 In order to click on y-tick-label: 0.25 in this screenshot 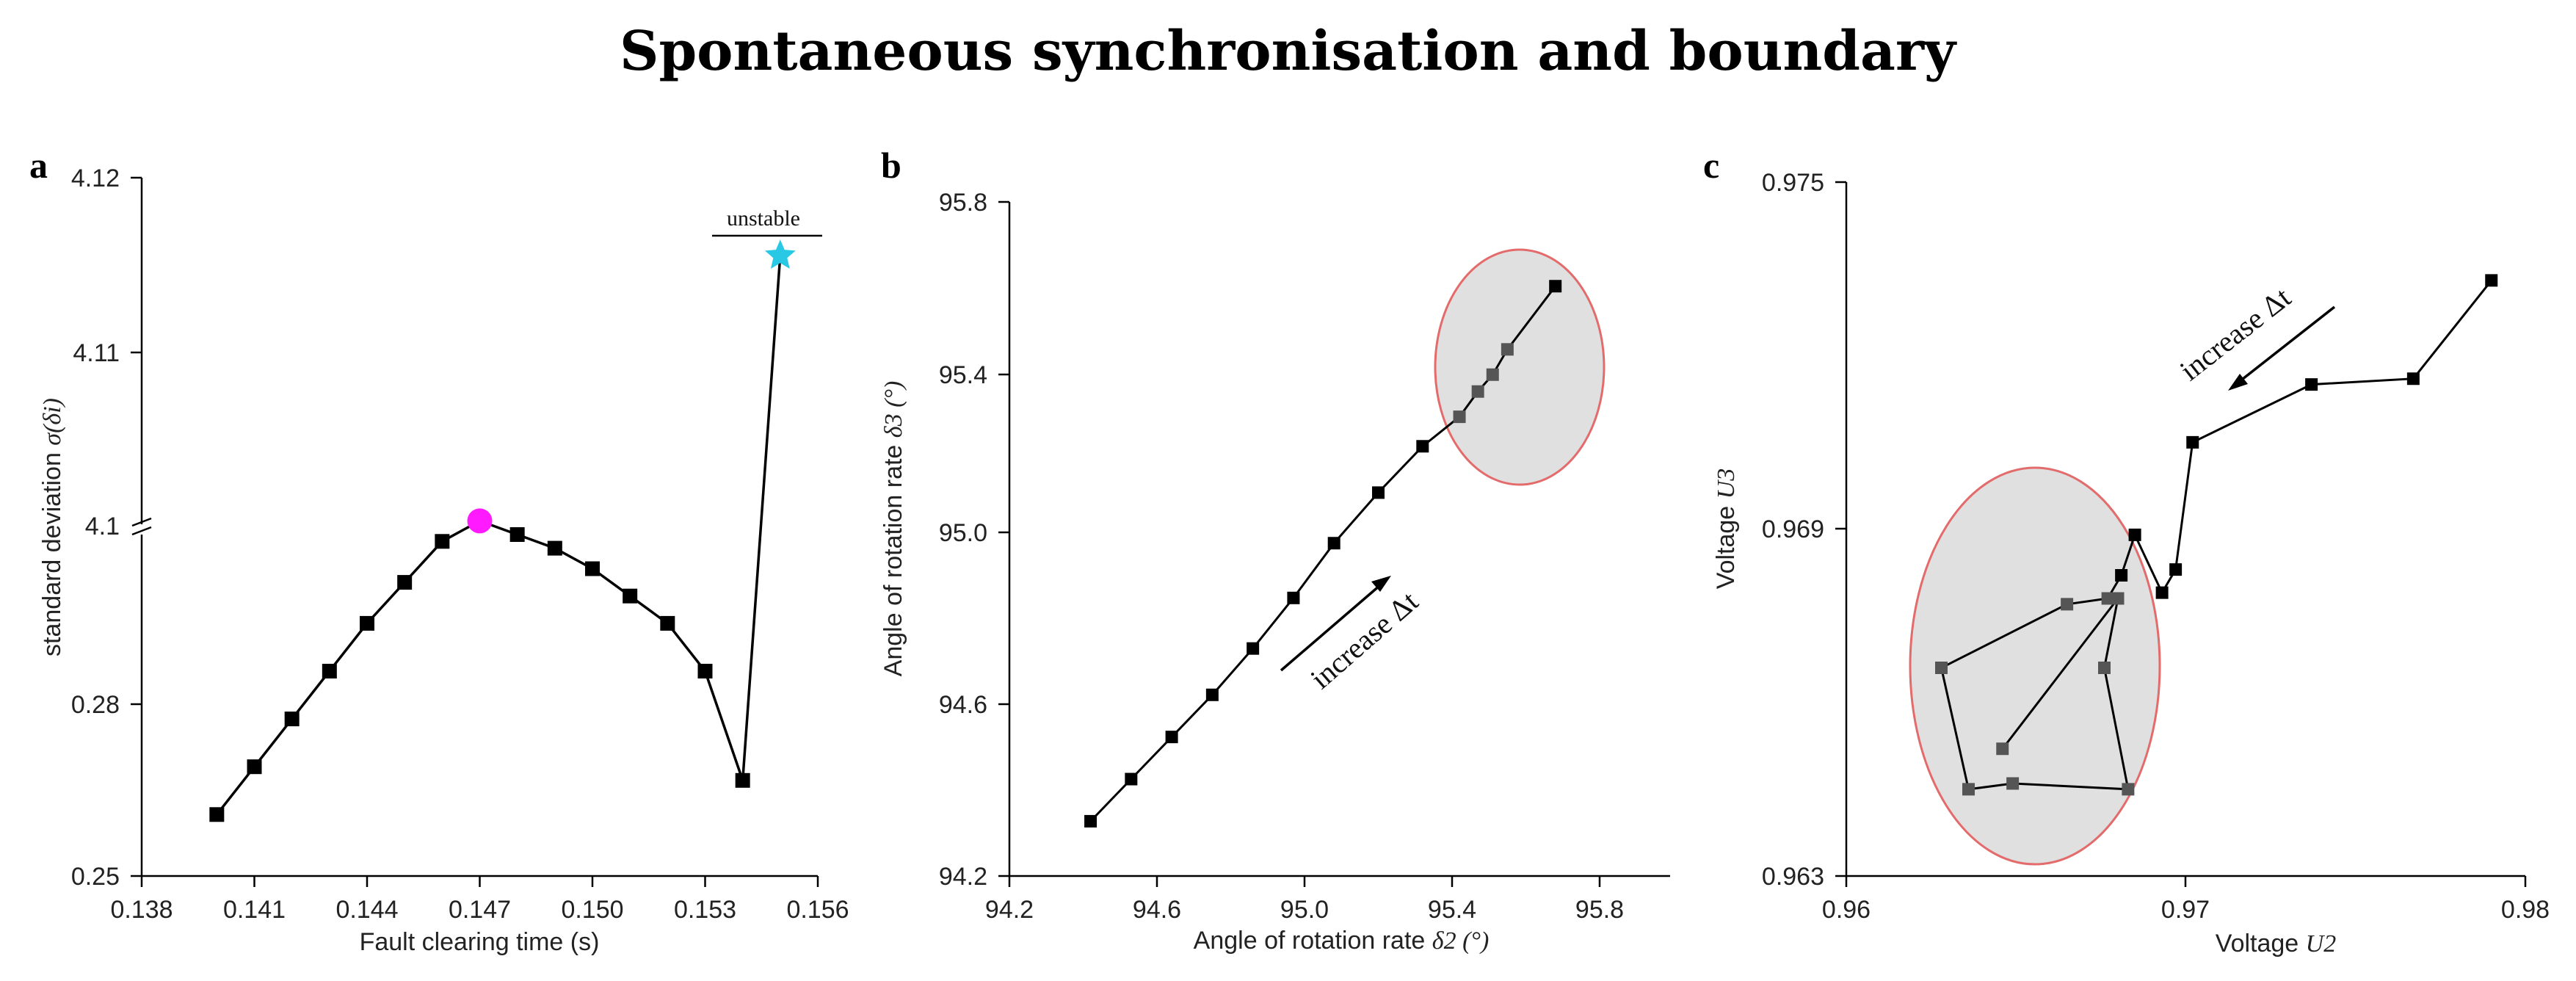, I will do `click(95, 877)`.